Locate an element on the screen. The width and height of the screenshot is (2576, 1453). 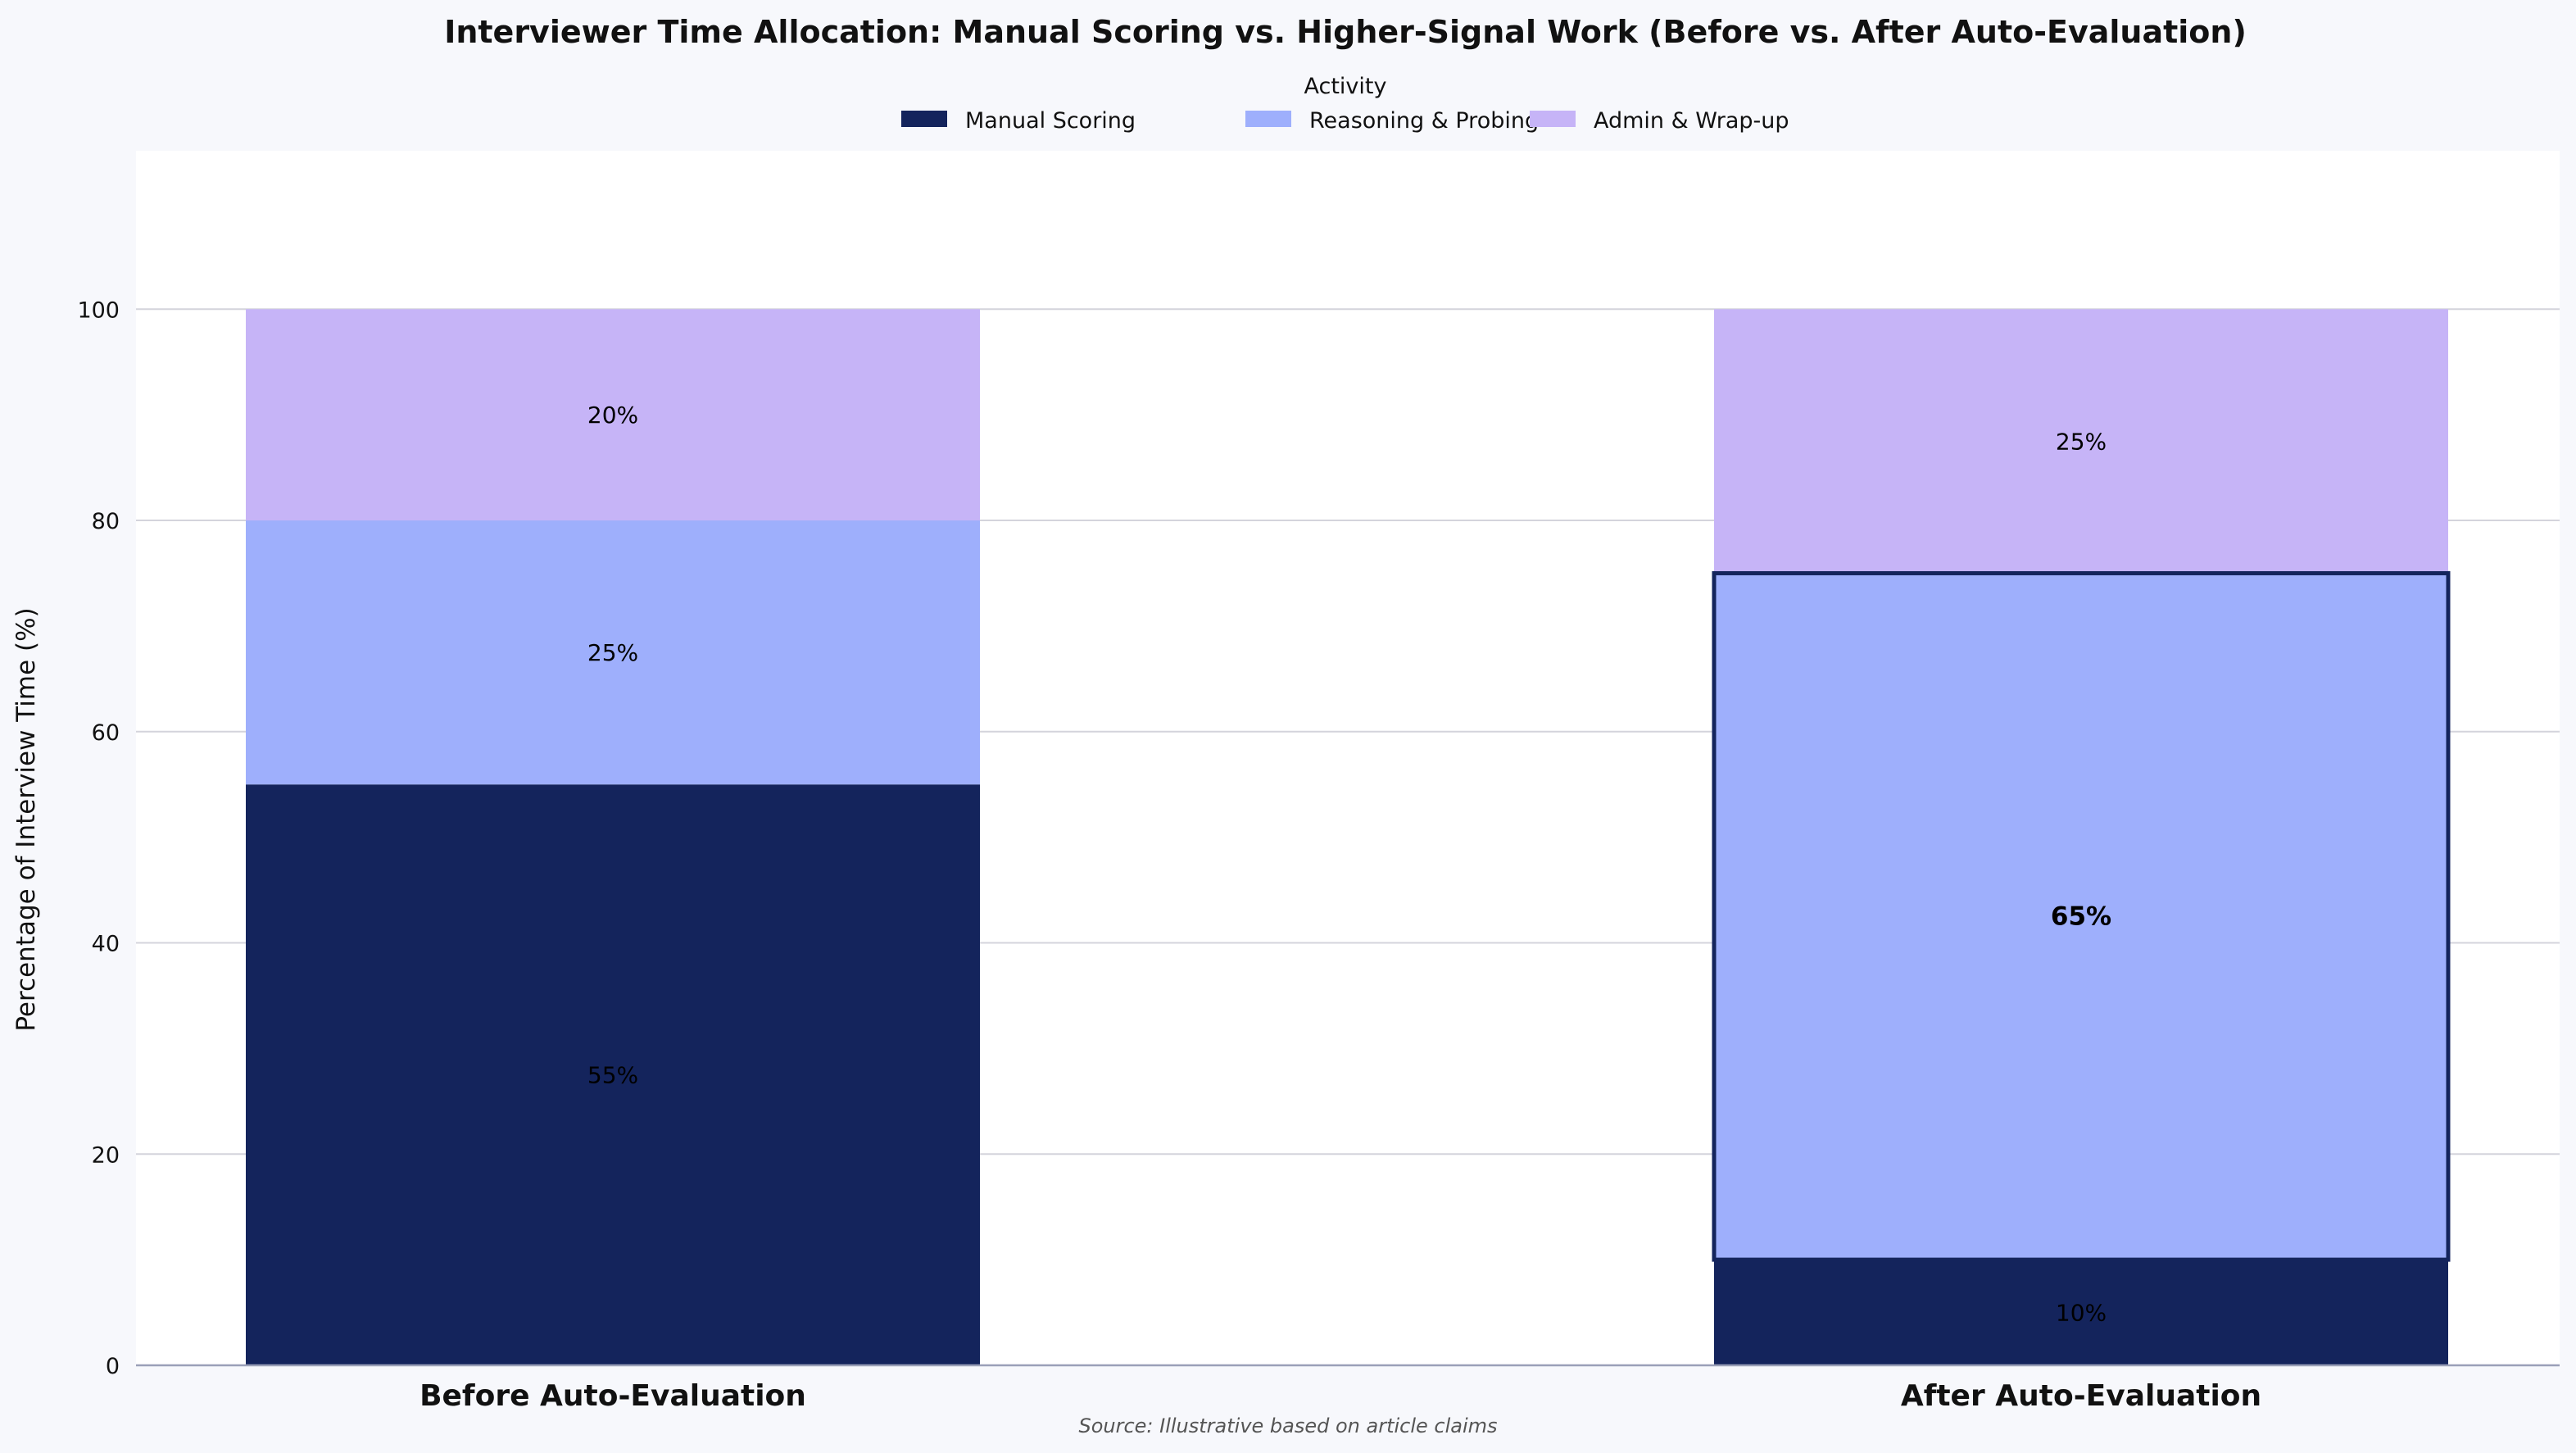
highlight-outline is located at coordinates (2081, 916).